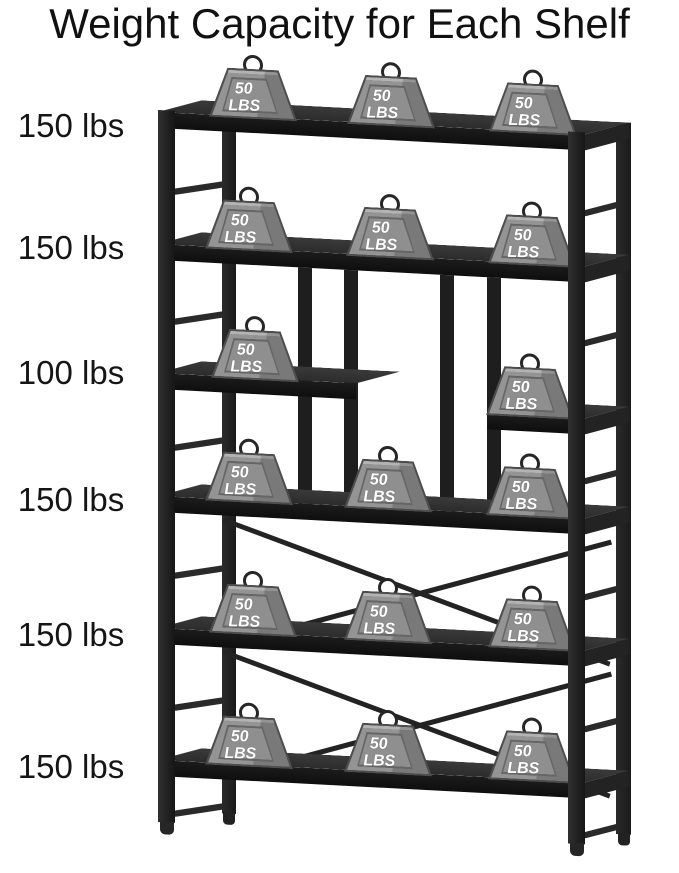  I want to click on divider-strut, so click(447, 393).